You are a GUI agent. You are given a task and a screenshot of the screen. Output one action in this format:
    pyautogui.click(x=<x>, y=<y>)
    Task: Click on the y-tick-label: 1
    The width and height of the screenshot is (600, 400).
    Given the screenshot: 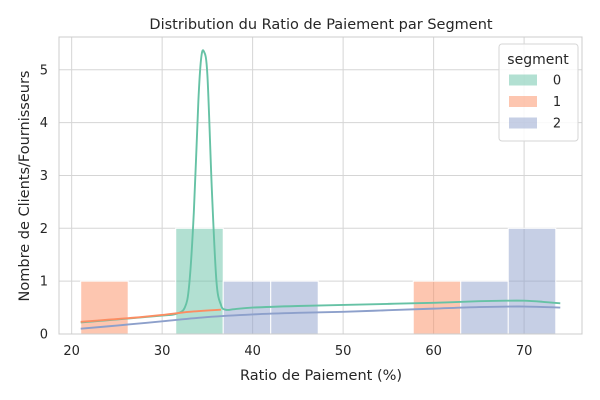 What is the action you would take?
    pyautogui.click(x=44, y=282)
    